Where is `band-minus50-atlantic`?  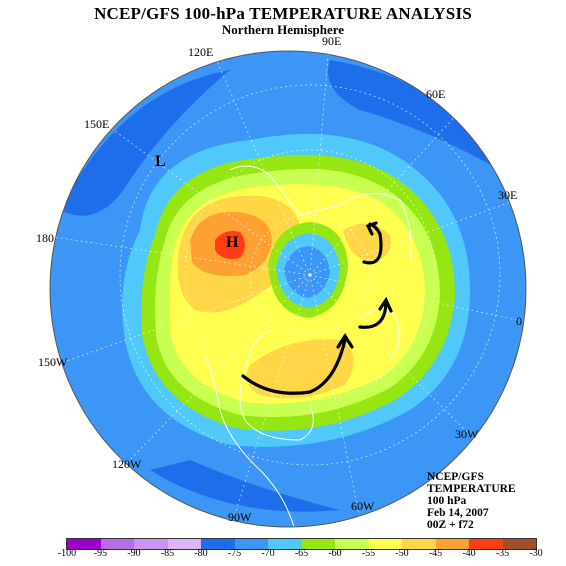
band-minus50-atlantic is located at coordinates (300, 369).